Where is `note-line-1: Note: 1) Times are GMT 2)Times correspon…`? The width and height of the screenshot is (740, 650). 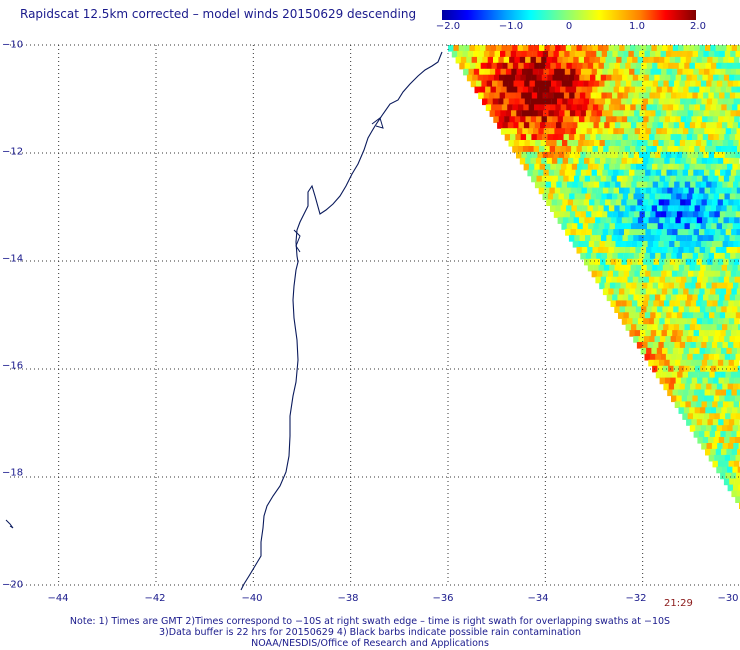 note-line-1: Note: 1) Times are GMT 2)Times correspon… is located at coordinates (370, 621).